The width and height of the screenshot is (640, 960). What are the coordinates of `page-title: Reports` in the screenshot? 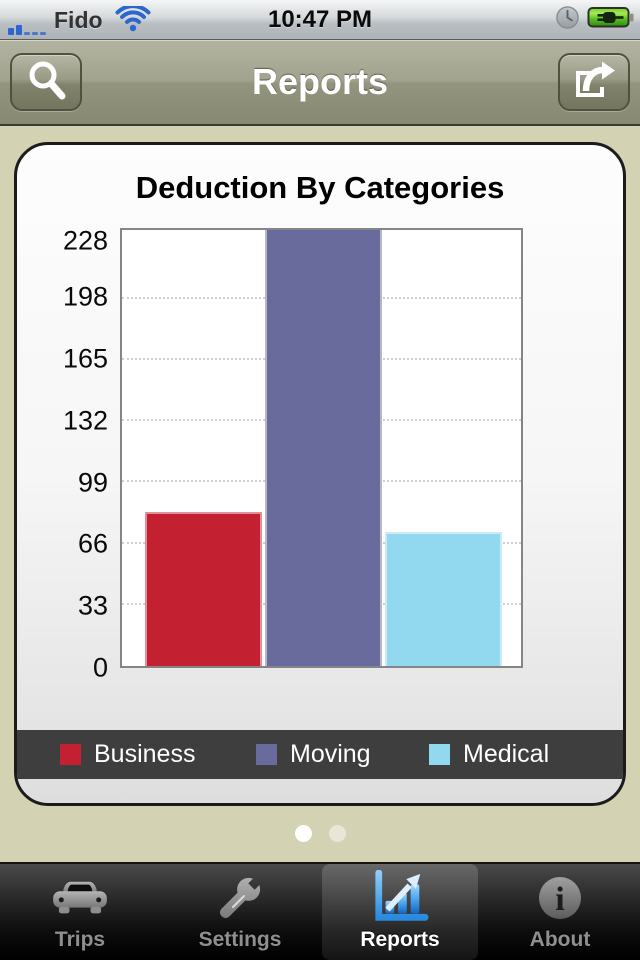 It's located at (320, 81).